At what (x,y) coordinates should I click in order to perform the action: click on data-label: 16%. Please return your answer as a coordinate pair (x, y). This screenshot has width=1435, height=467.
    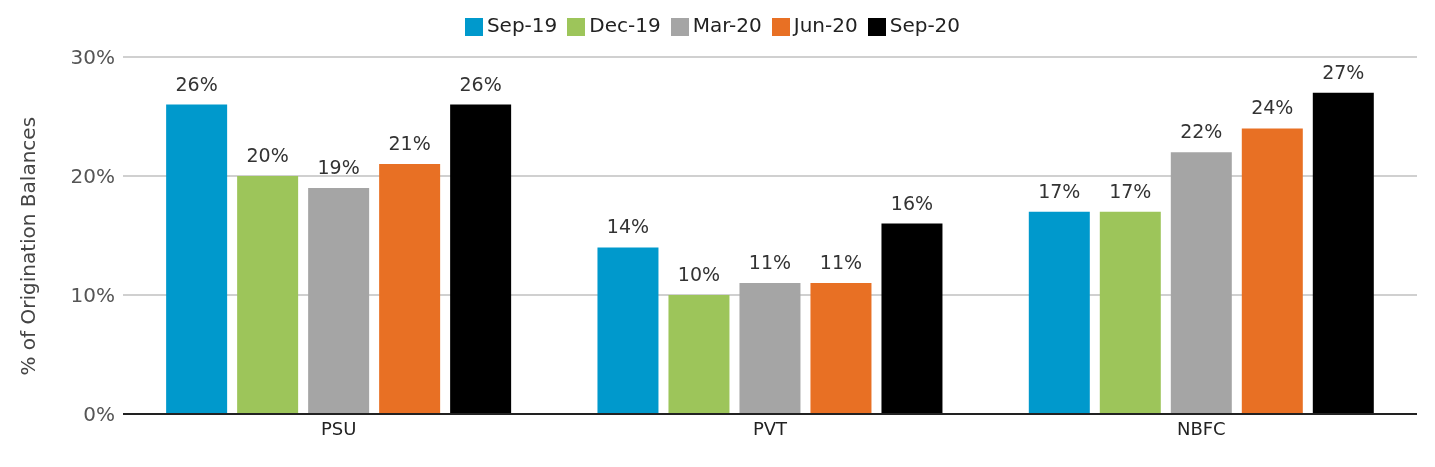
    Looking at the image, I should click on (912, 202).